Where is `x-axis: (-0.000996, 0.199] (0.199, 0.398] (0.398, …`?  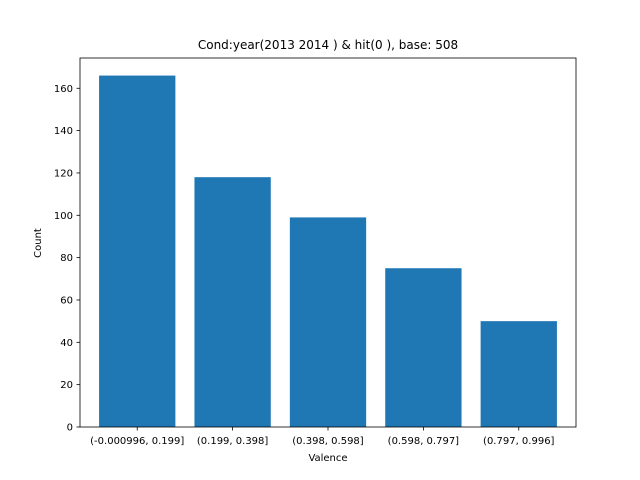 x-axis: (-0.000996, 0.199] (0.199, 0.398] (0.398, … is located at coordinates (322, 437).